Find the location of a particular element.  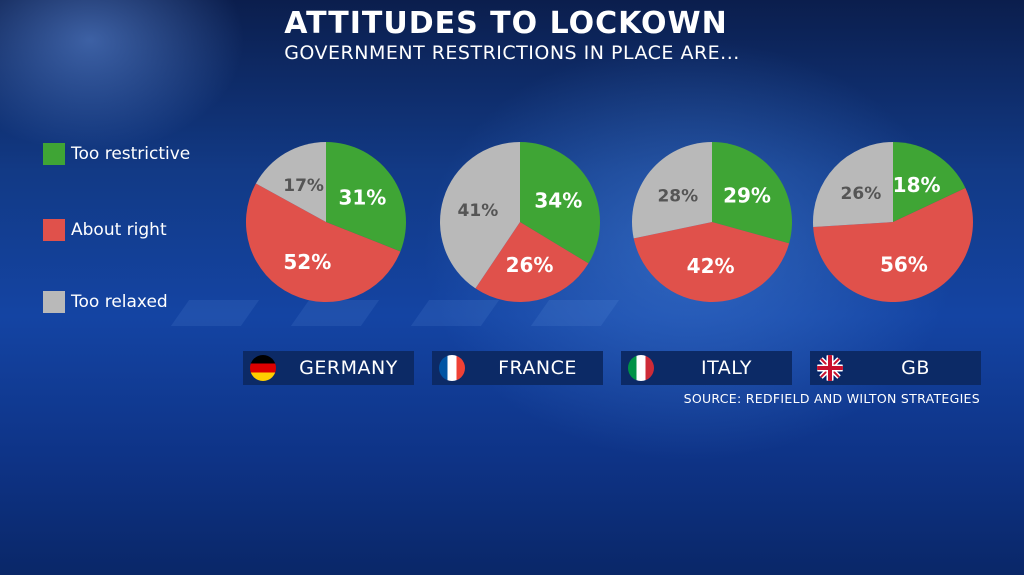

pie-data-label-france-restrictive: 34% is located at coordinates (558, 200).